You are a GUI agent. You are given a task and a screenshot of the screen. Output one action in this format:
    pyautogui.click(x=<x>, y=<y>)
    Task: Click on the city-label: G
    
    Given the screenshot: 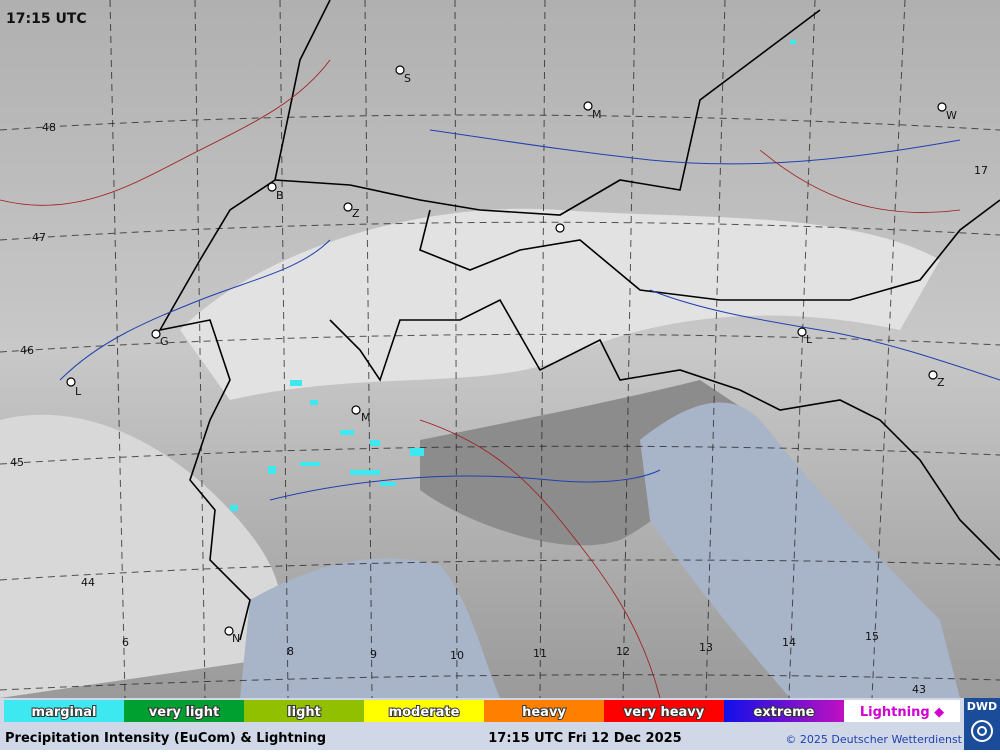 What is the action you would take?
    pyautogui.click(x=164, y=341)
    